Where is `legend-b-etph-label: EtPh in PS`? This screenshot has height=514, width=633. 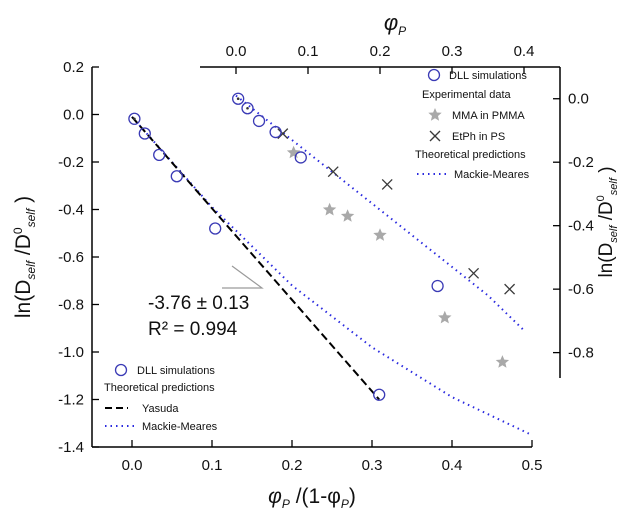 legend-b-etph-label: EtPh in PS is located at coordinates (478, 137).